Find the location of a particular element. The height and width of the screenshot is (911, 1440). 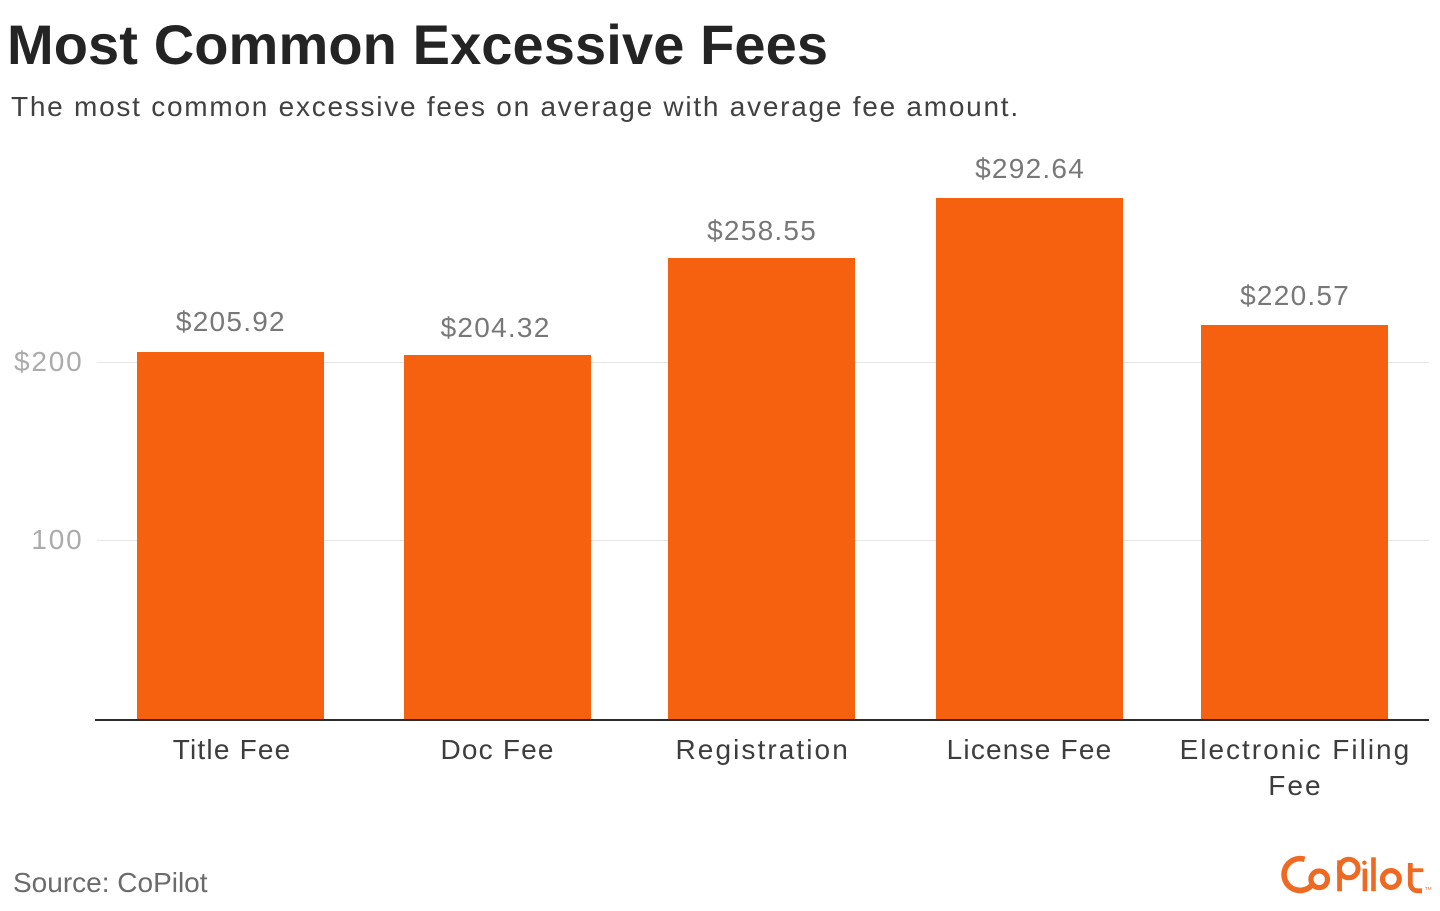

svg-text: TM is located at coordinates (1428, 888).